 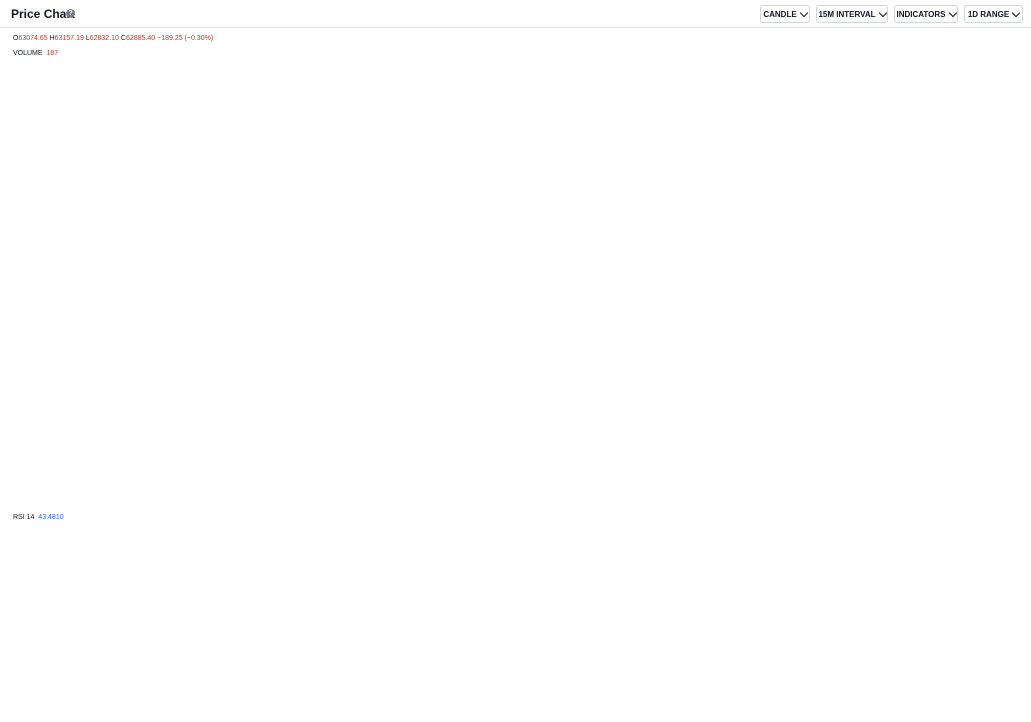 I want to click on last-price-label: 62885.40, so click(x=1007, y=154).